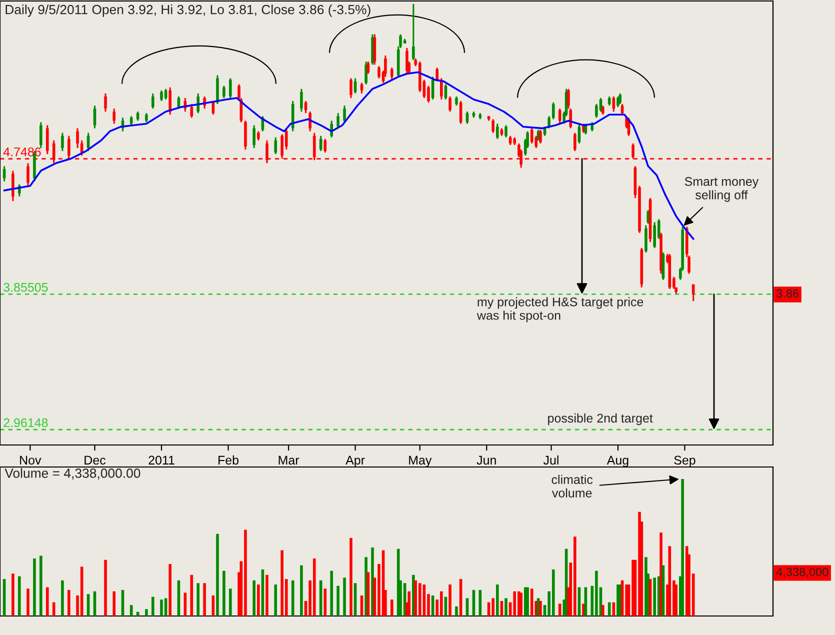 This screenshot has height=635, width=835. What do you see at coordinates (161, 460) in the screenshot?
I see `x-tick-label: 2011` at bounding box center [161, 460].